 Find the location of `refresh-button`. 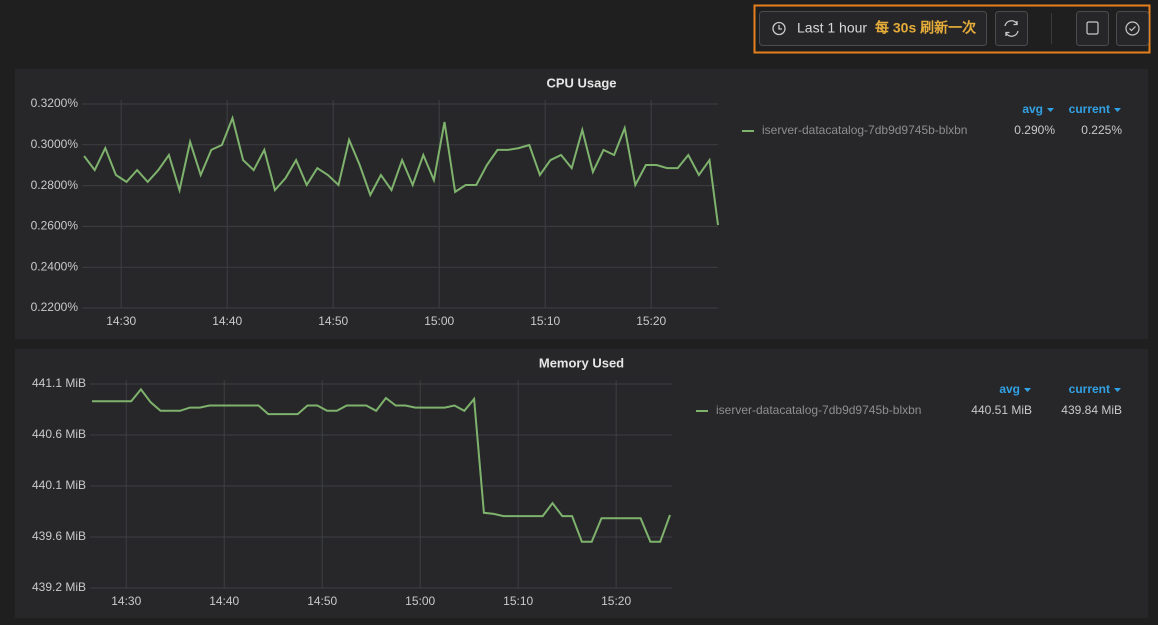

refresh-button is located at coordinates (1011, 28).